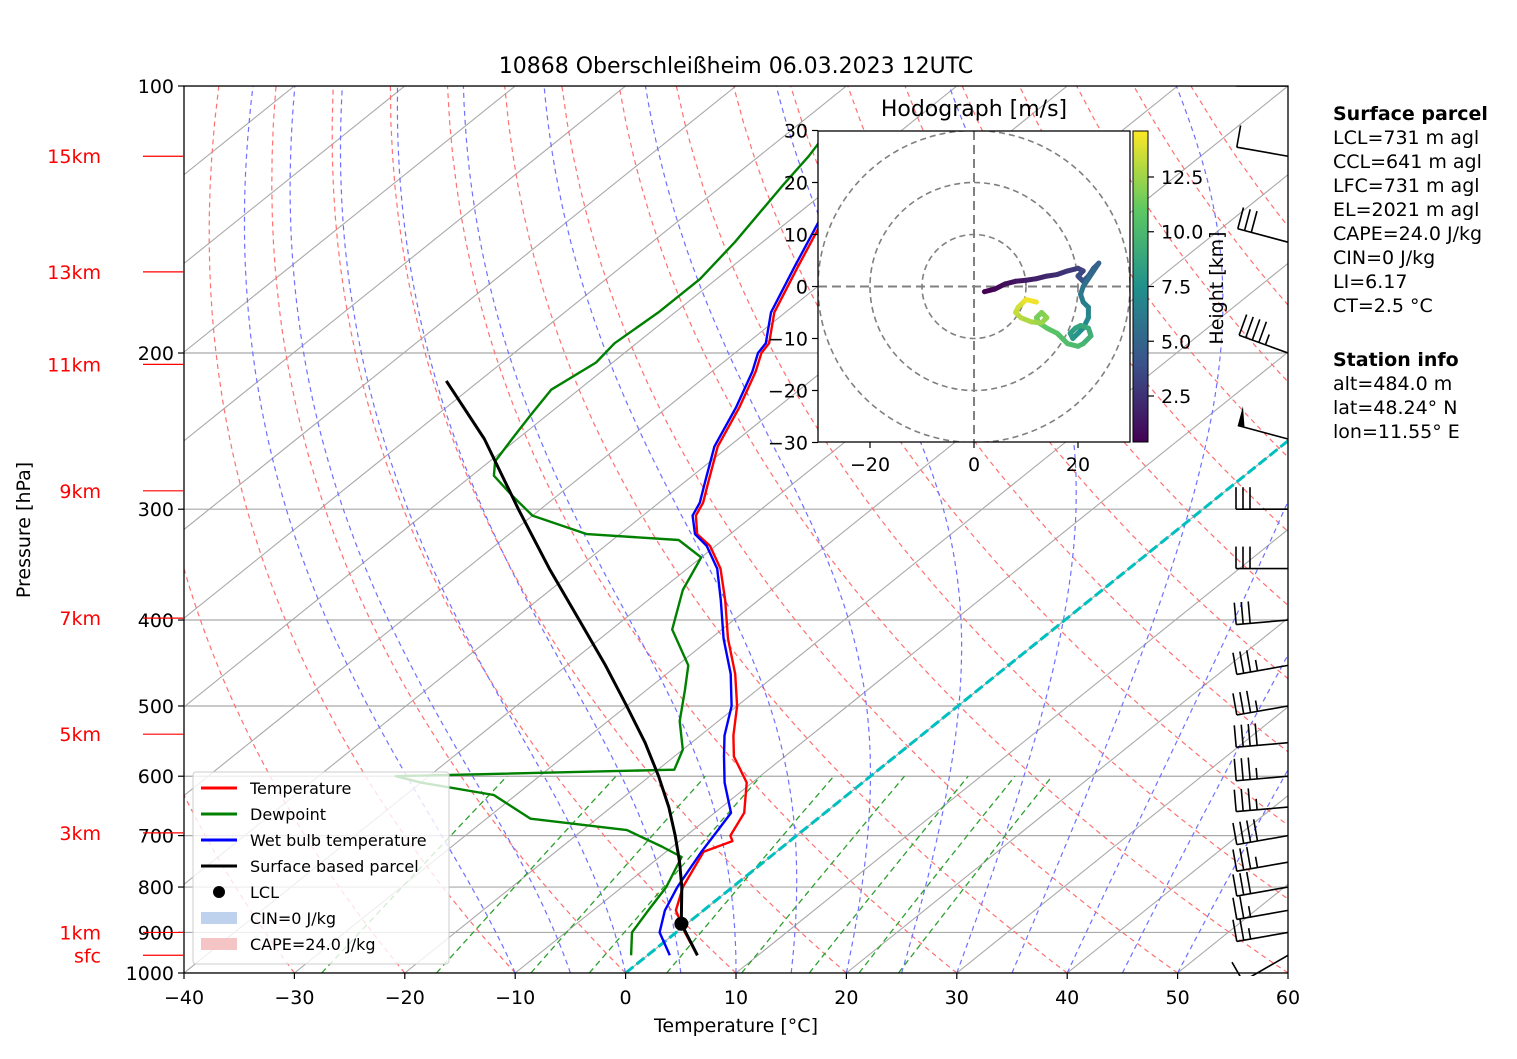 This screenshot has width=1517, height=1059. I want to click on legend-box, so click(321, 868).